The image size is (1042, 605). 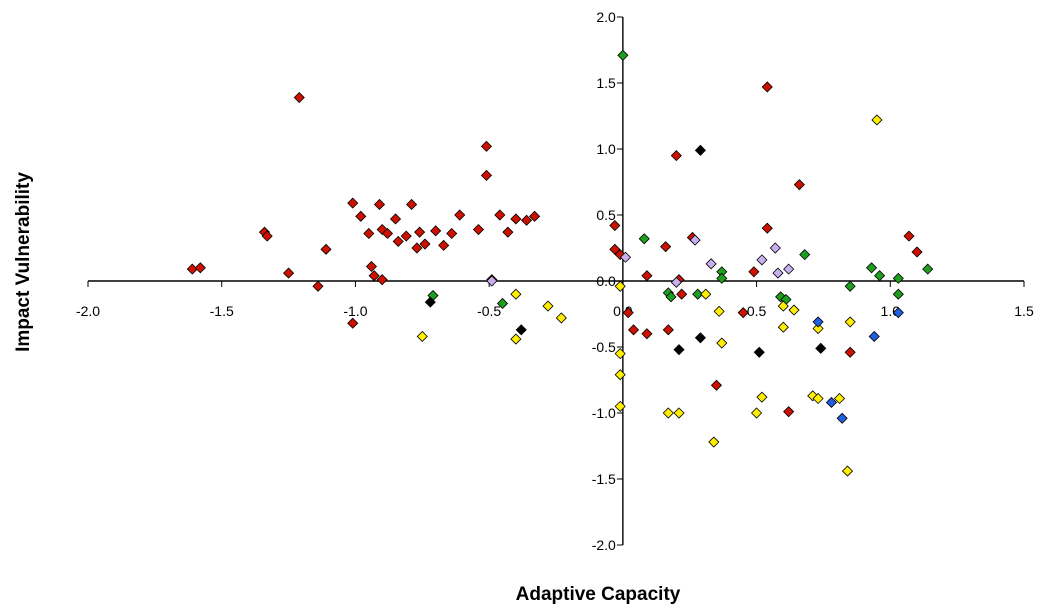 I want to click on x-tick-label: -0.5, so click(x=489, y=311).